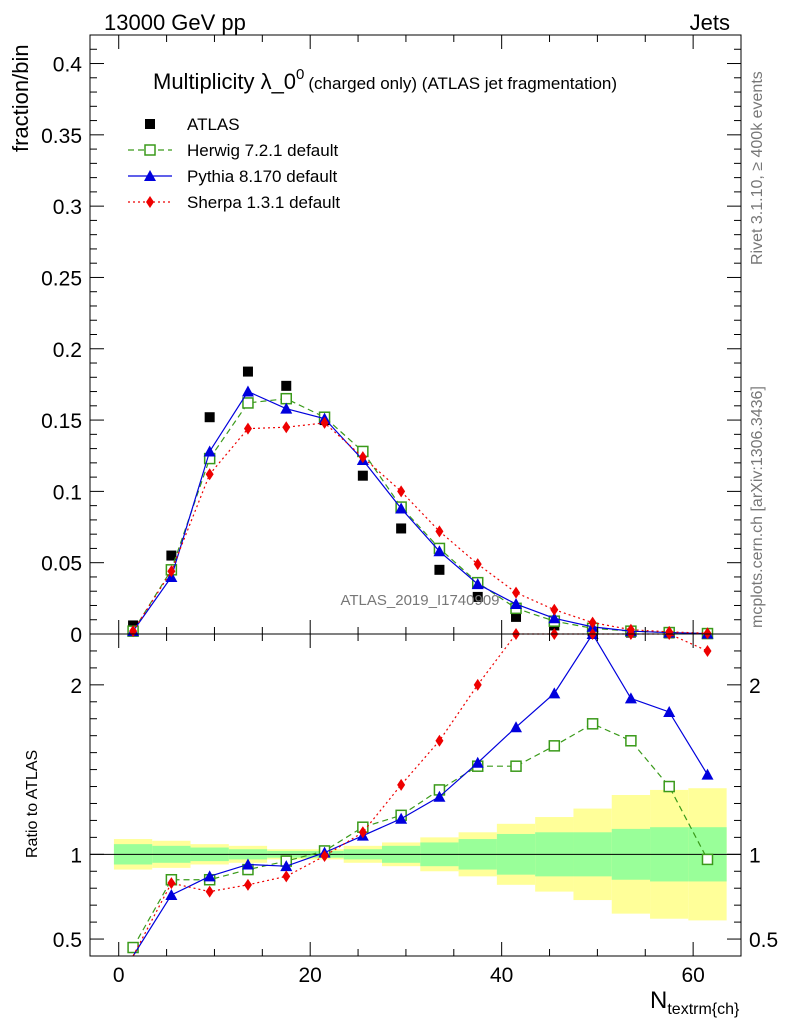 This screenshot has width=786, height=1024. Describe the element at coordinates (32, 804) in the screenshot. I see `ratio-y-axis-label: Ratio to ATLAS` at that location.